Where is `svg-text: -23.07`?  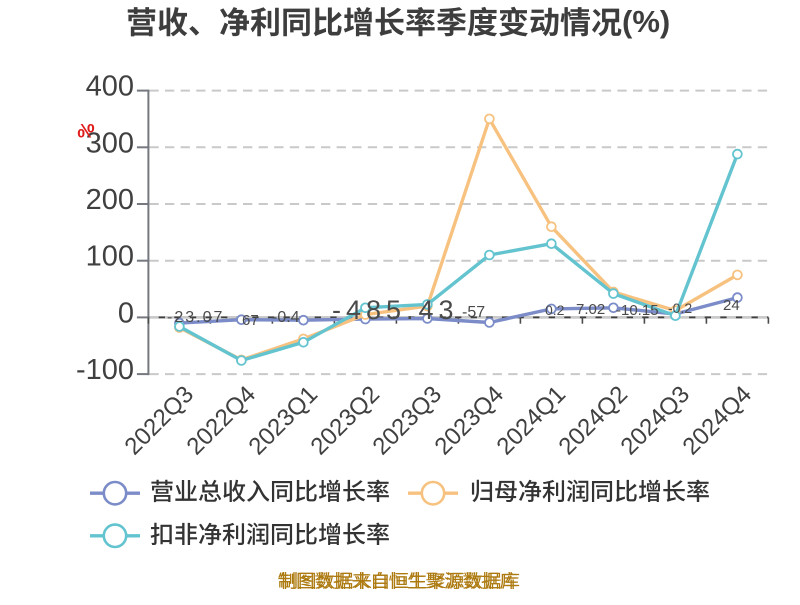
svg-text: -23.07 is located at coordinates (195, 317).